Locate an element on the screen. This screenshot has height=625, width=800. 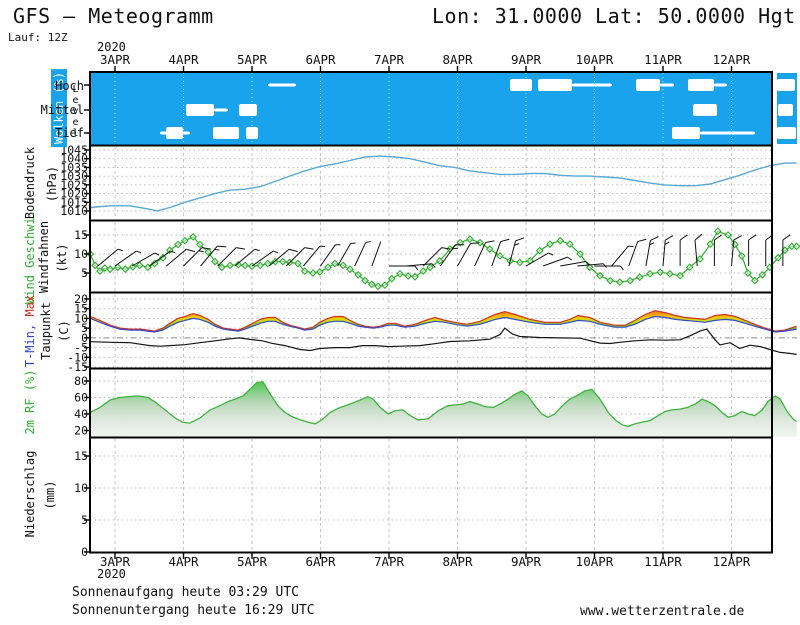
date-label-top: 3APR is located at coordinates (115, 59).